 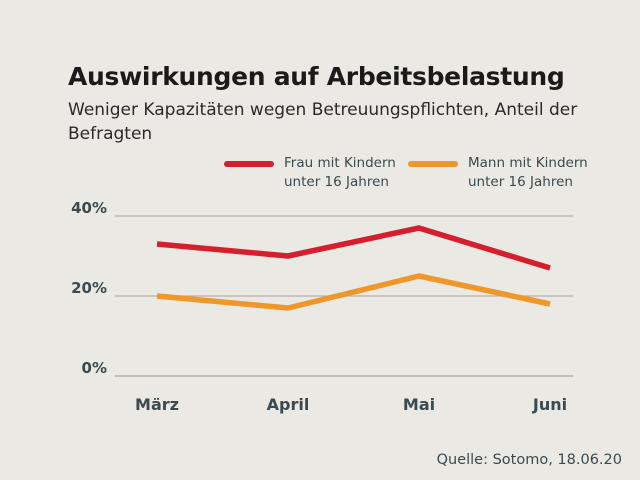 What do you see at coordinates (419, 404) in the screenshot?
I see `x-tick-label-2: Mai` at bounding box center [419, 404].